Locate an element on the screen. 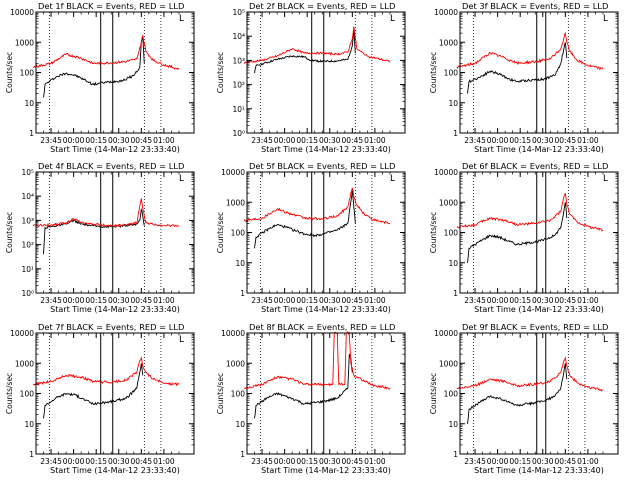 This screenshot has height=480, width=640. panel-title: Det 7f BLACK = Events, RED = LLD is located at coordinates (111, 327).